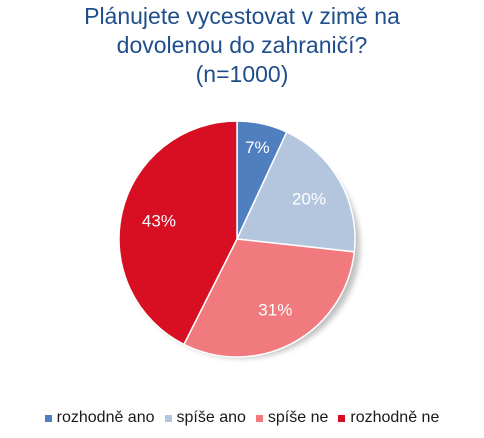  Describe the element at coordinates (395, 417) in the screenshot. I see `legend-label: rozhodně ne` at that location.